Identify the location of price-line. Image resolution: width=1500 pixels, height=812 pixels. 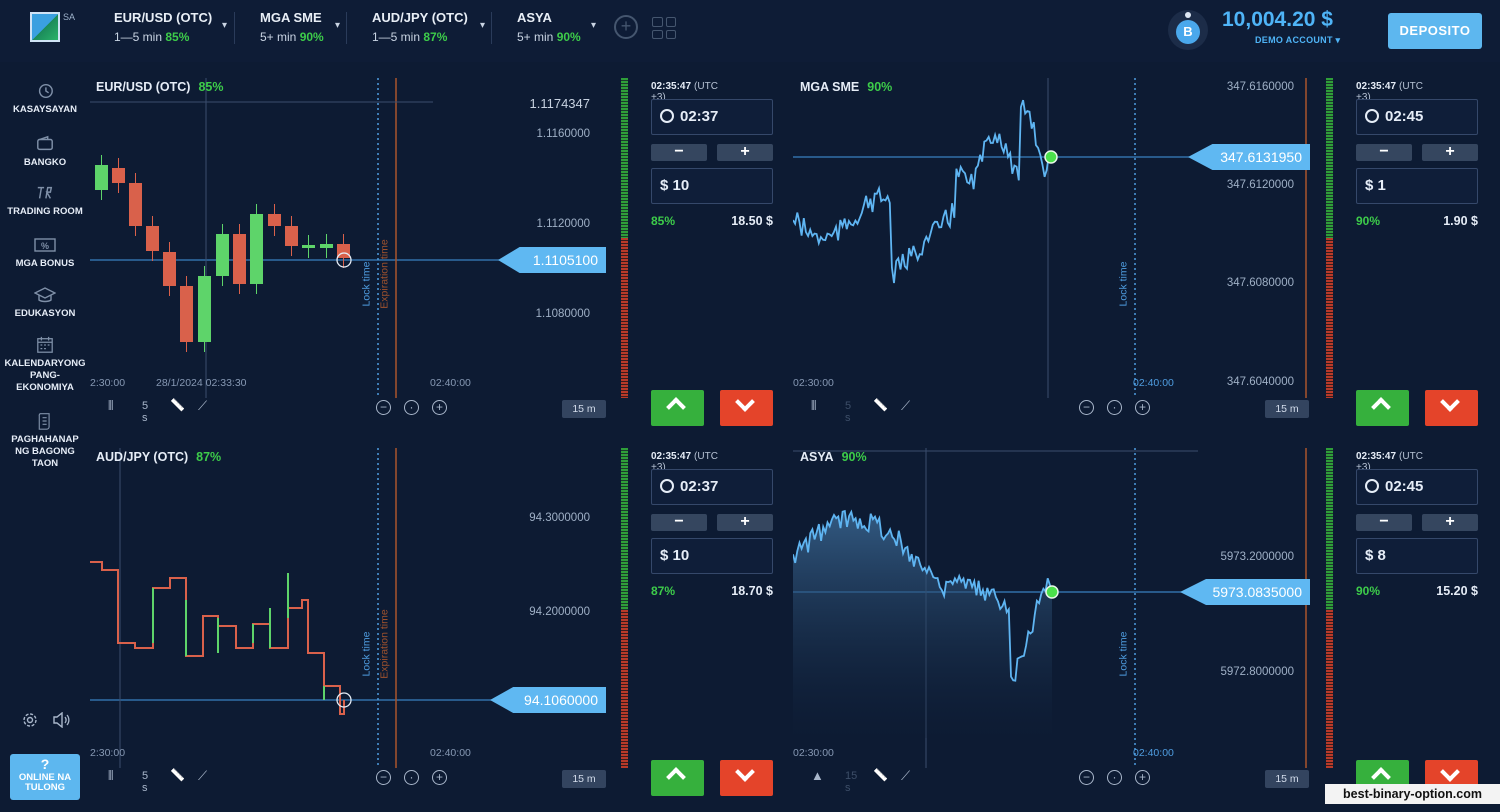
(923, 595).